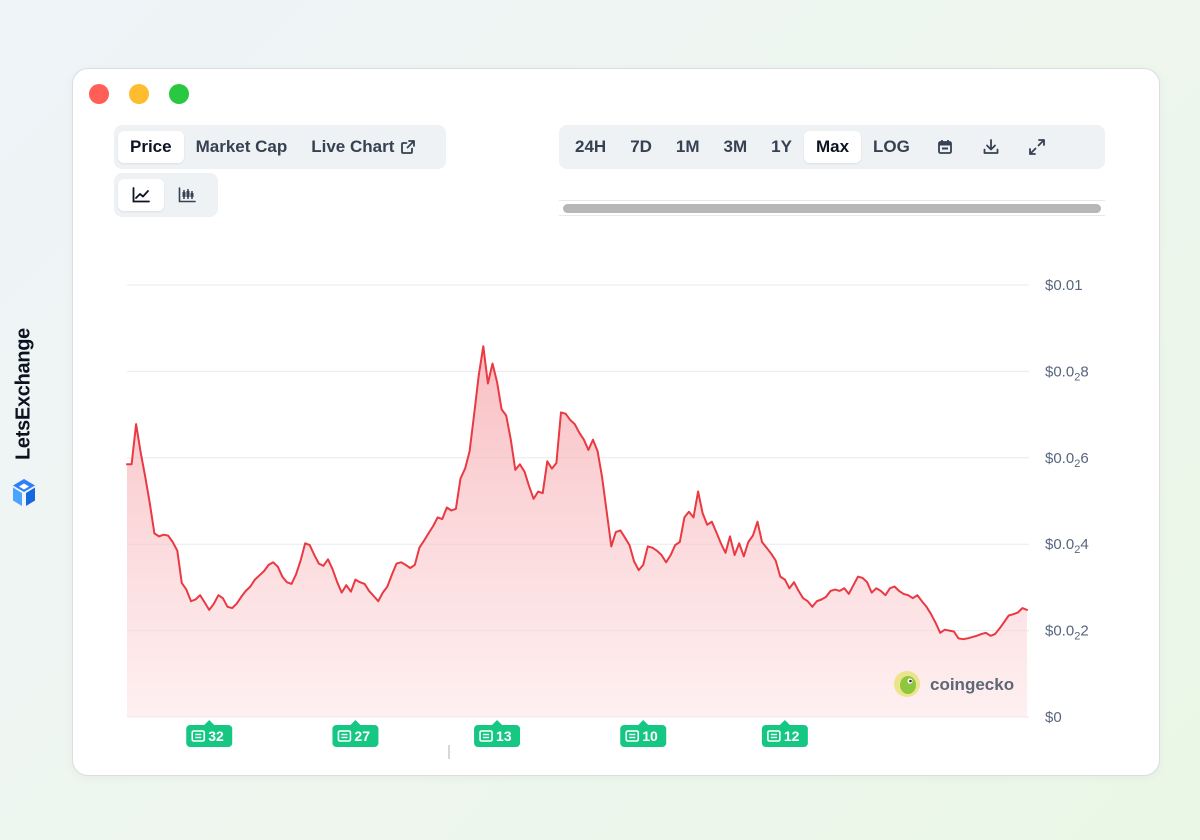 The image size is (1200, 840). What do you see at coordinates (209, 733) in the screenshot?
I see `news-marker: 32` at bounding box center [209, 733].